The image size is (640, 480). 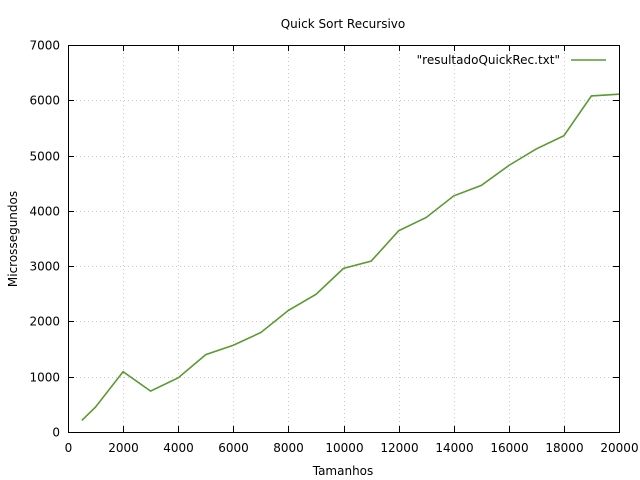 What do you see at coordinates (344, 448) in the screenshot?
I see `x-tick-label: 10000` at bounding box center [344, 448].